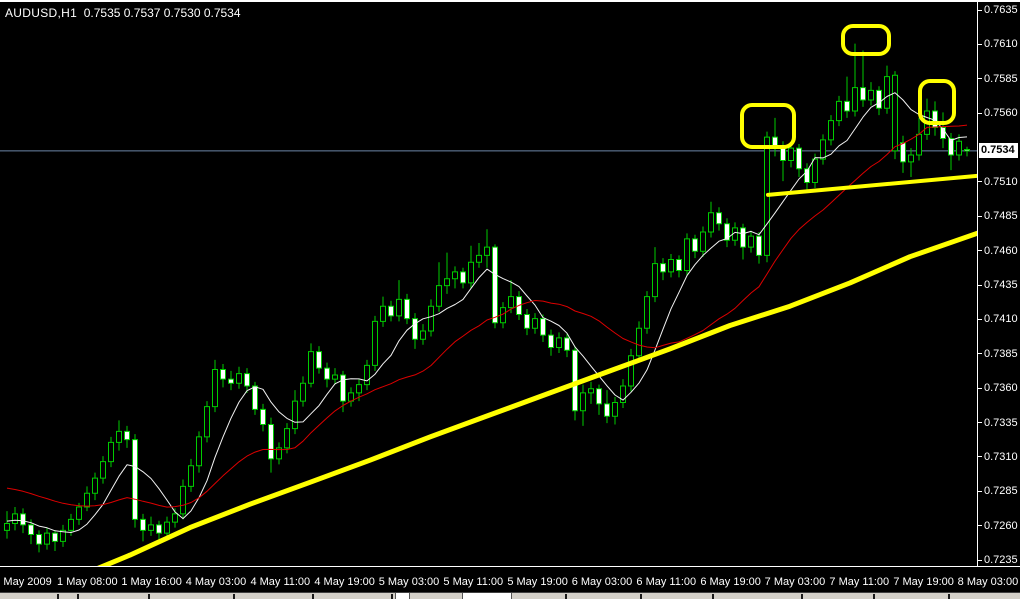 The height and width of the screenshot is (599, 1020). Describe the element at coordinates (510, 566) in the screenshot. I see `time-axis-line` at that location.